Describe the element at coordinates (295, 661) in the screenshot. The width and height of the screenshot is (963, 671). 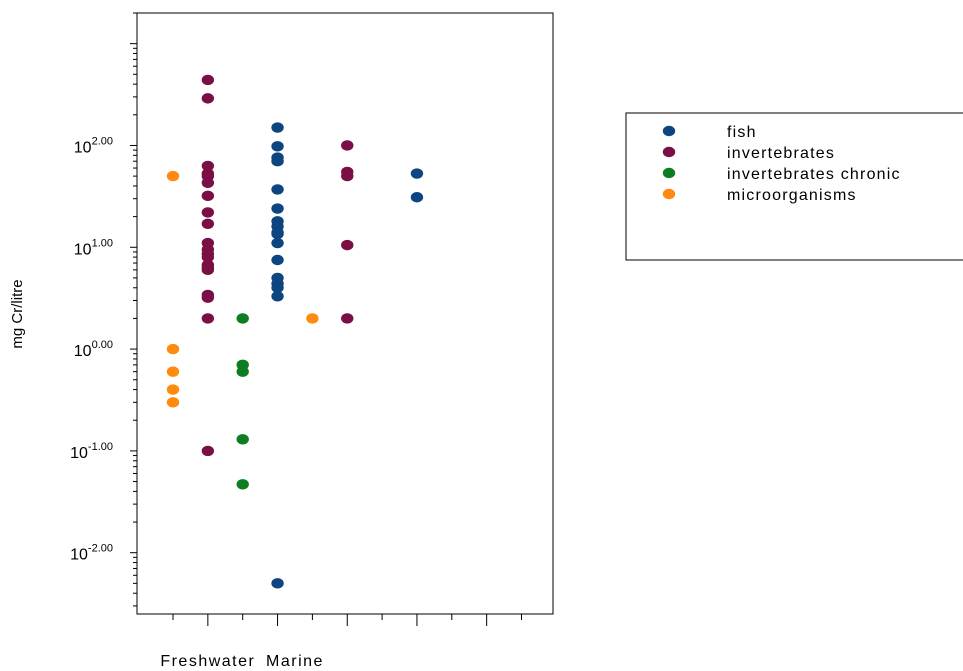
I see `x-category-label: Marine` at that location.